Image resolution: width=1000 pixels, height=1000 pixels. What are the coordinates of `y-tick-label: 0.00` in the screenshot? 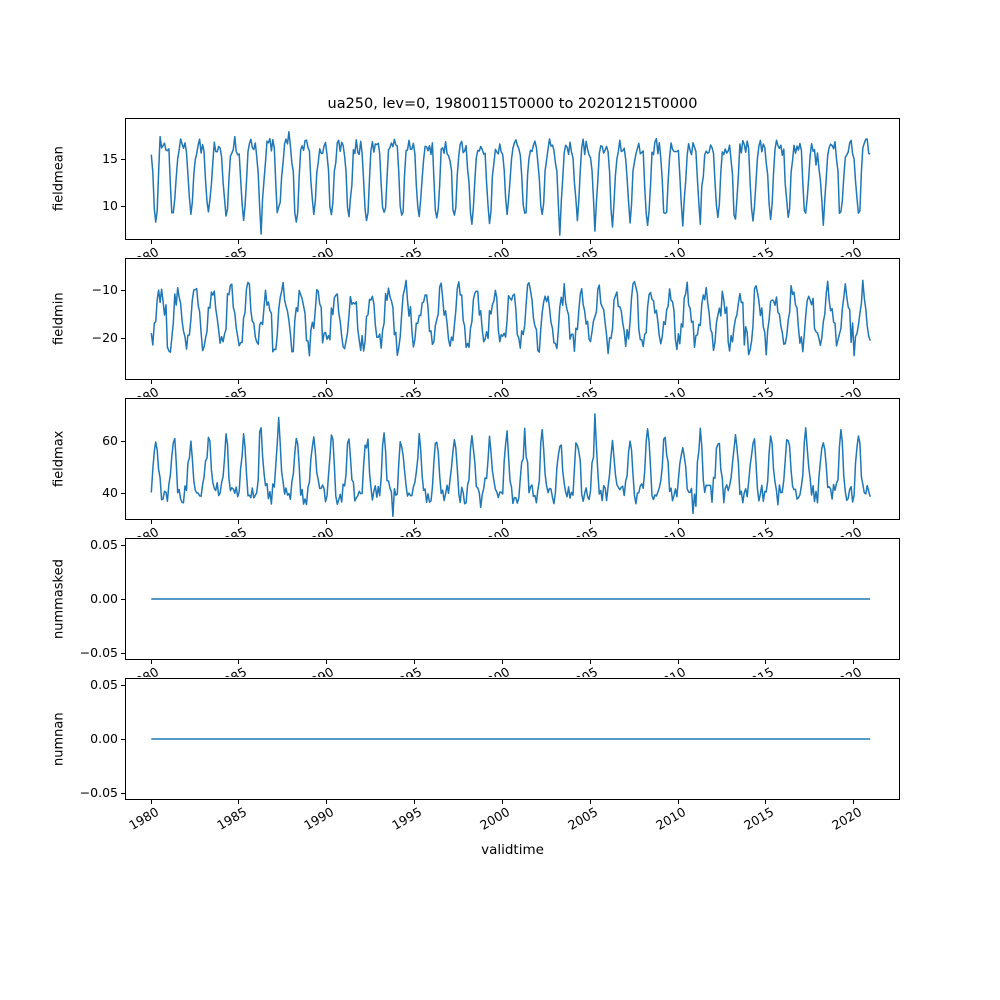 It's located at (104, 598).